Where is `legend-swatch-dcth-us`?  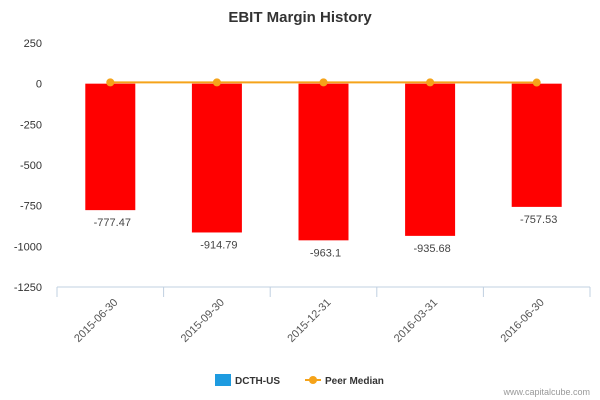
legend-swatch-dcth-us is located at coordinates (223, 380).